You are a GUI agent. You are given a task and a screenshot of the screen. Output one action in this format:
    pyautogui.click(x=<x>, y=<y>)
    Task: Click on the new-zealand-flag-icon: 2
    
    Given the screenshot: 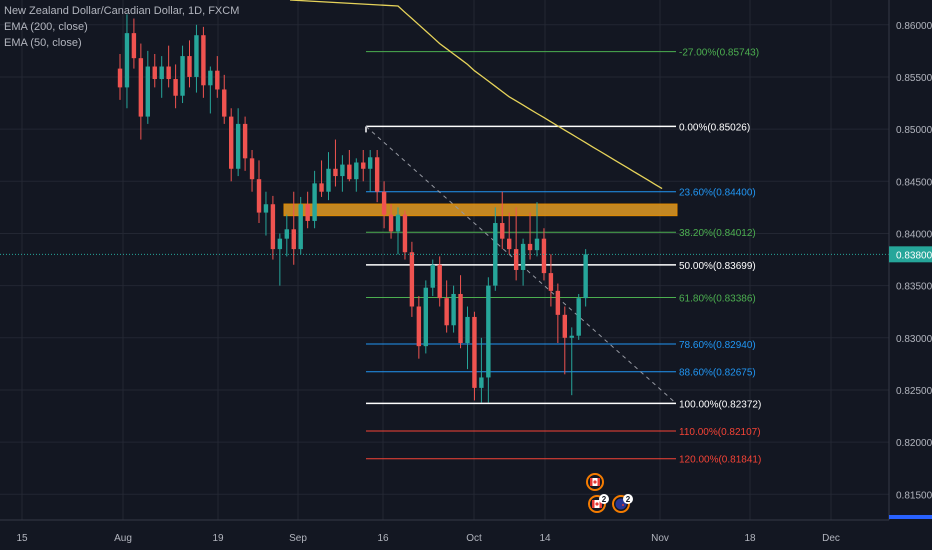 What is the action you would take?
    pyautogui.click(x=622, y=503)
    